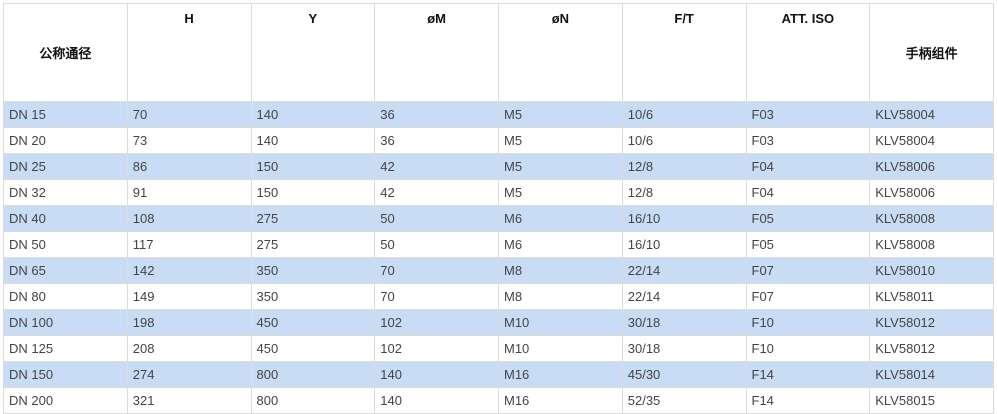 Image resolution: width=997 pixels, height=414 pixels. Describe the element at coordinates (189, 52) in the screenshot. I see `column-header: H` at that location.